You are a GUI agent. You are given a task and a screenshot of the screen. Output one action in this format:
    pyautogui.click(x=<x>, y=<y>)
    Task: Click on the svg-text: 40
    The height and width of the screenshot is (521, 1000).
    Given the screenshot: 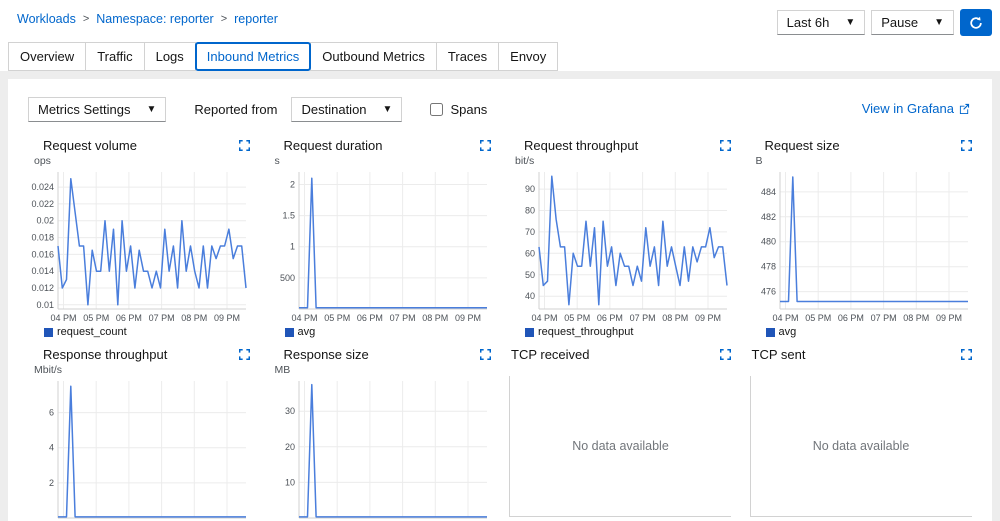 What is the action you would take?
    pyautogui.click(x=530, y=296)
    